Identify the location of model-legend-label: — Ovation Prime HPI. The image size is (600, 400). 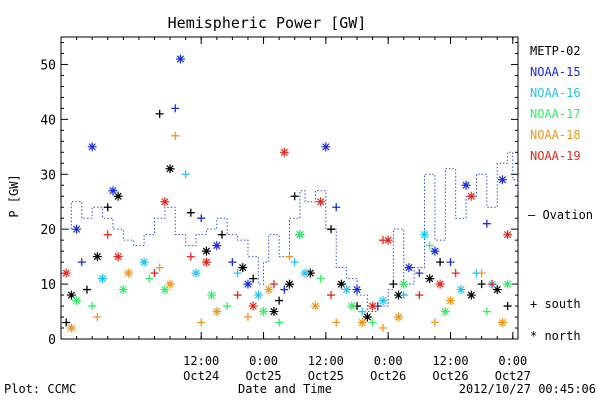
(564, 215).